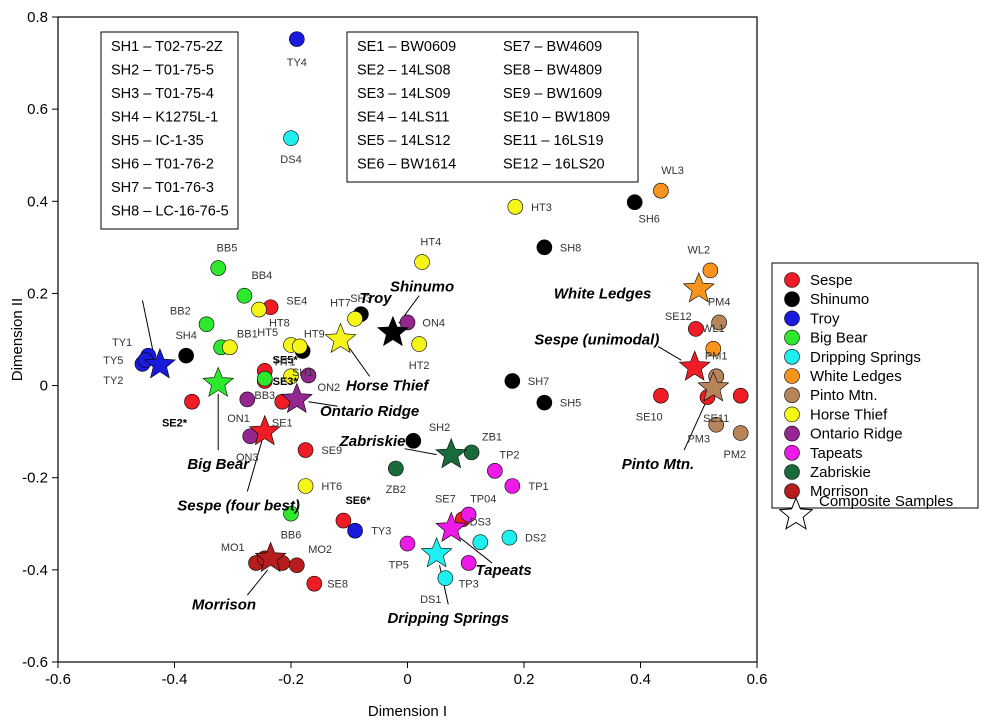 This screenshot has height=723, width=985. Describe the element at coordinates (290, 160) in the screenshot. I see `point-label: DS4` at that location.